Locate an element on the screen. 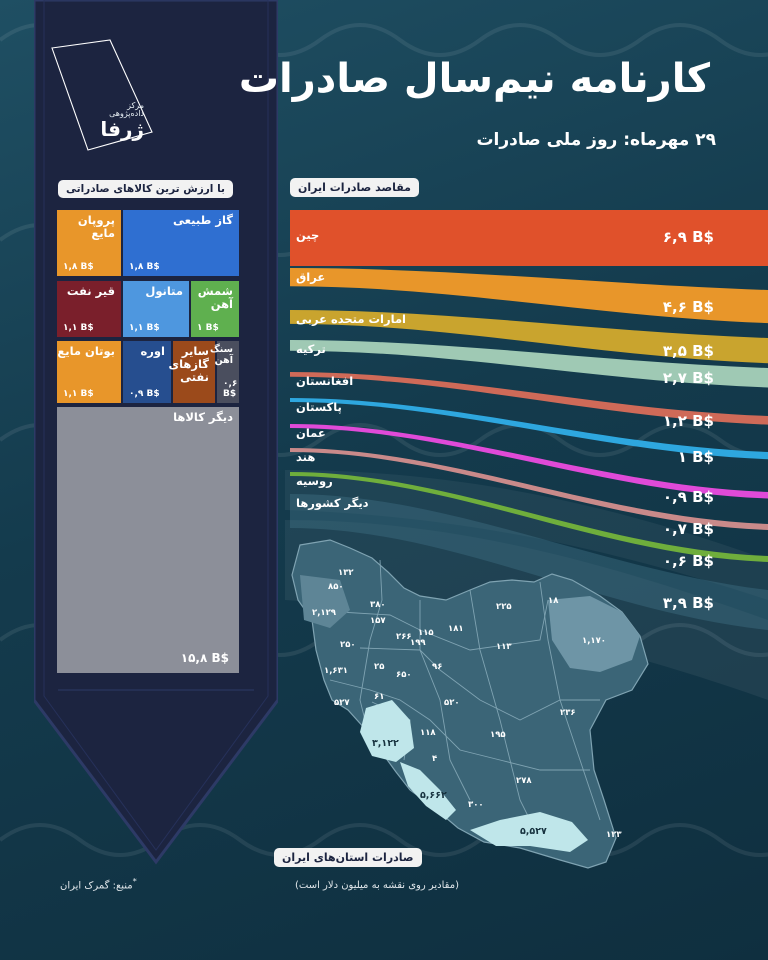 The height and width of the screenshot is (960, 768). province-value: ۳,۱۲۲ is located at coordinates (385, 743).